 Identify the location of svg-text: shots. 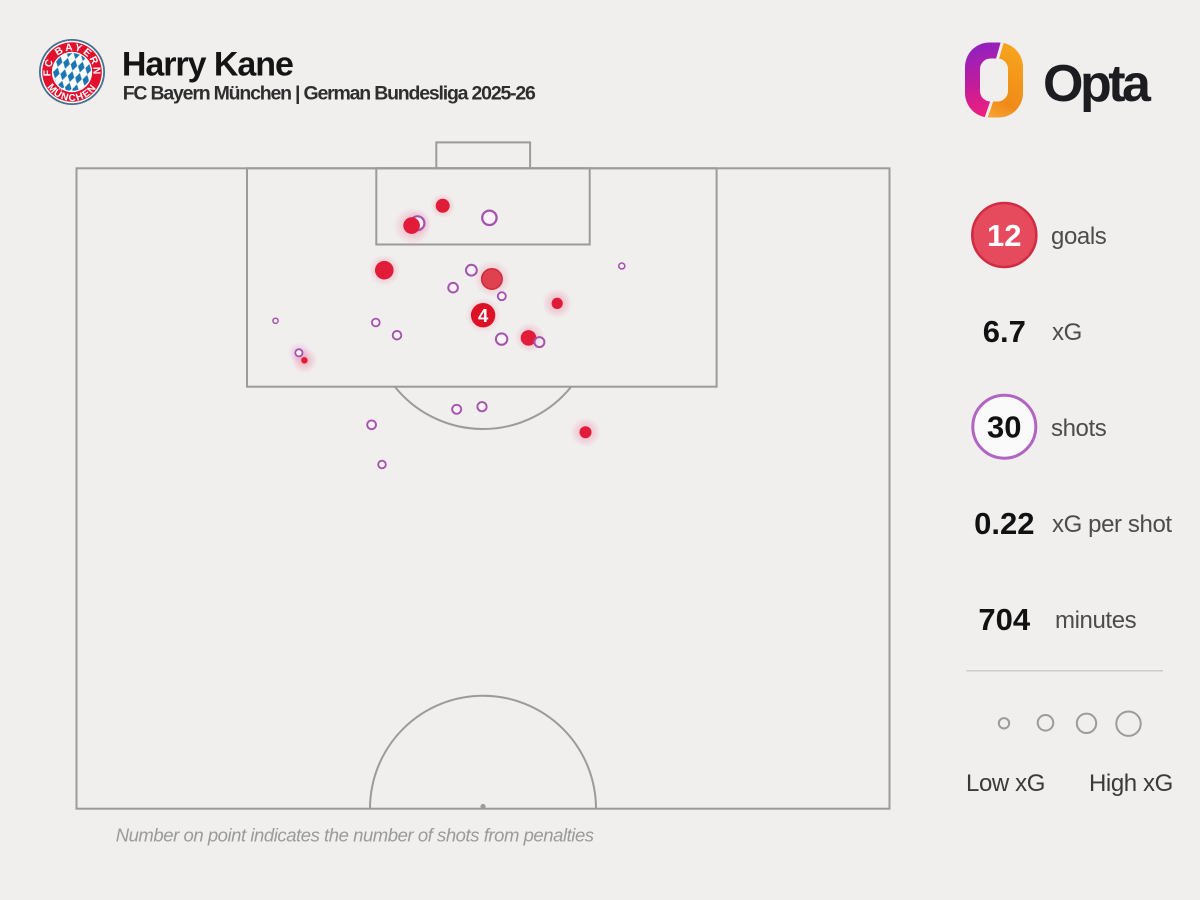
(1079, 428).